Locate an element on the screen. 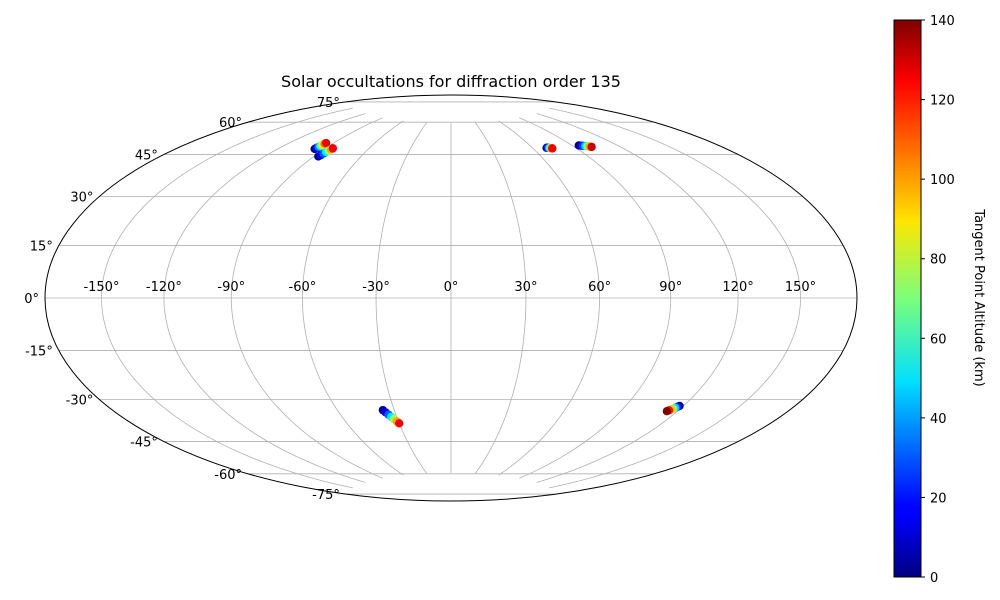  colorbar-label: Tangent Point Altitude (km) is located at coordinates (978, 297).